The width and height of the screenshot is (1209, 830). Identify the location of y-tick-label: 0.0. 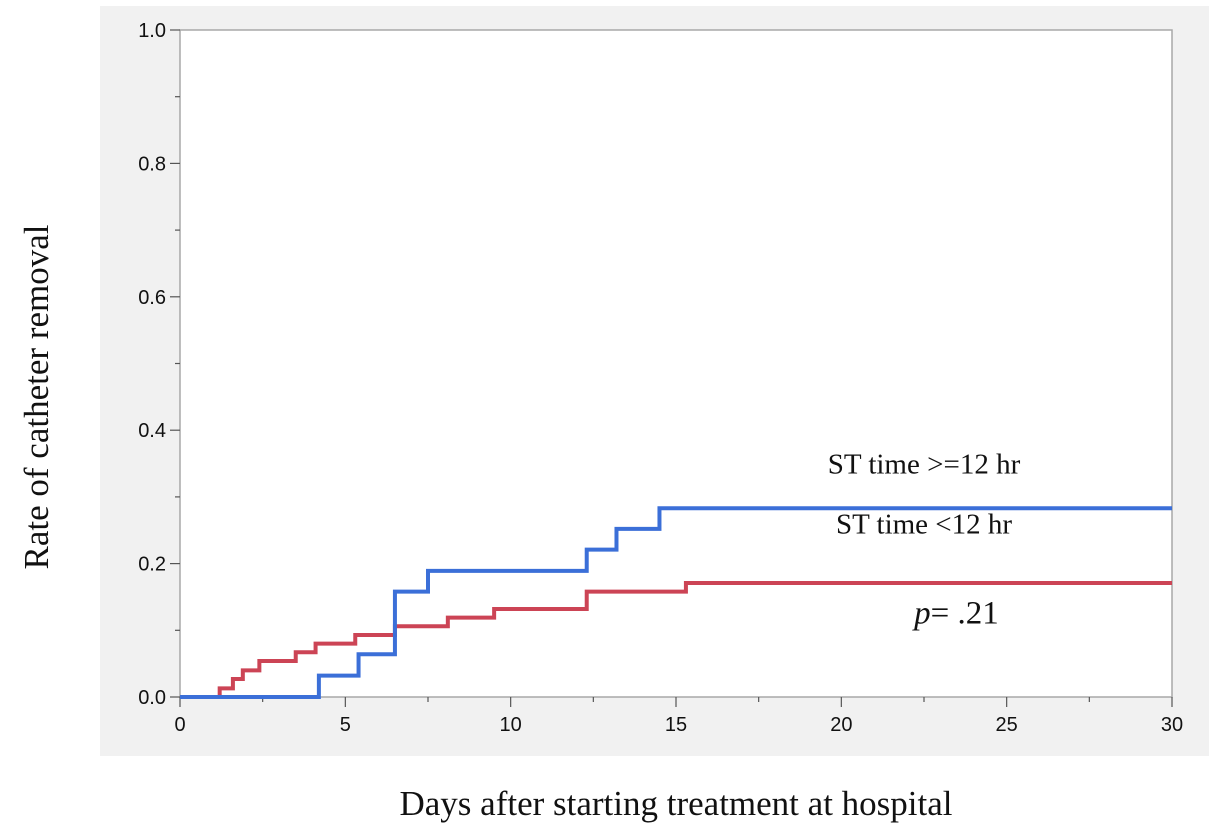
(152, 698).